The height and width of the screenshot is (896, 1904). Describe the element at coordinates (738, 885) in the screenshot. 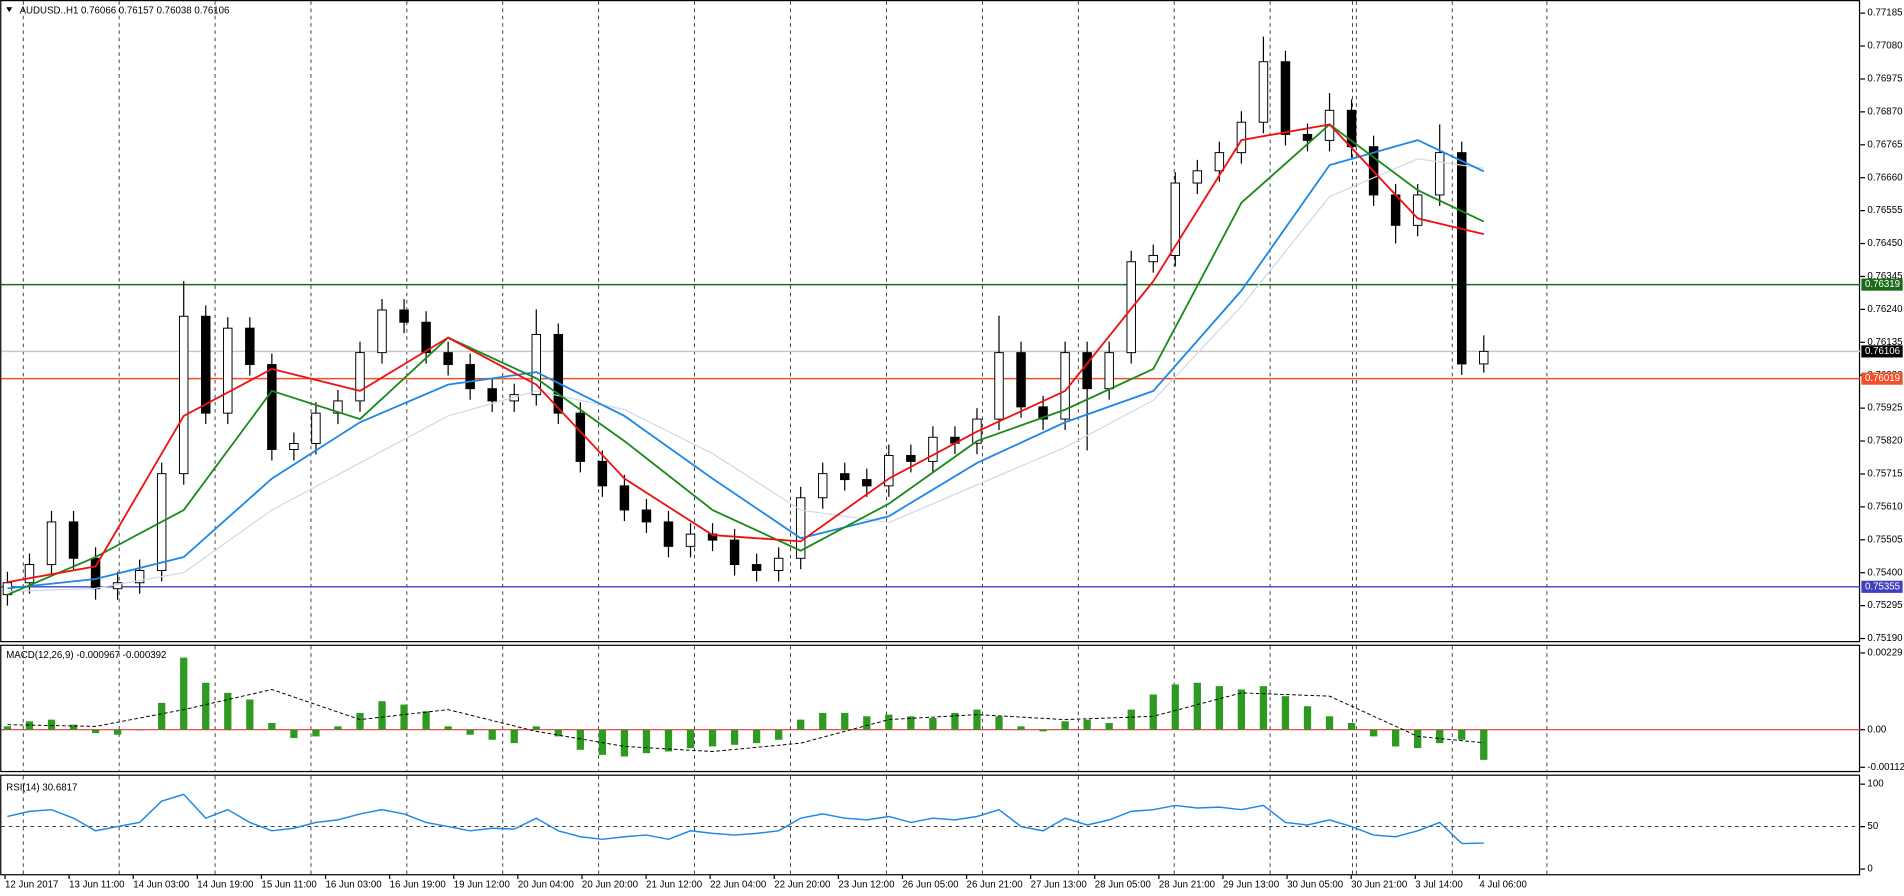

I see `x-tick-label: 22 Jun 04:00` at that location.